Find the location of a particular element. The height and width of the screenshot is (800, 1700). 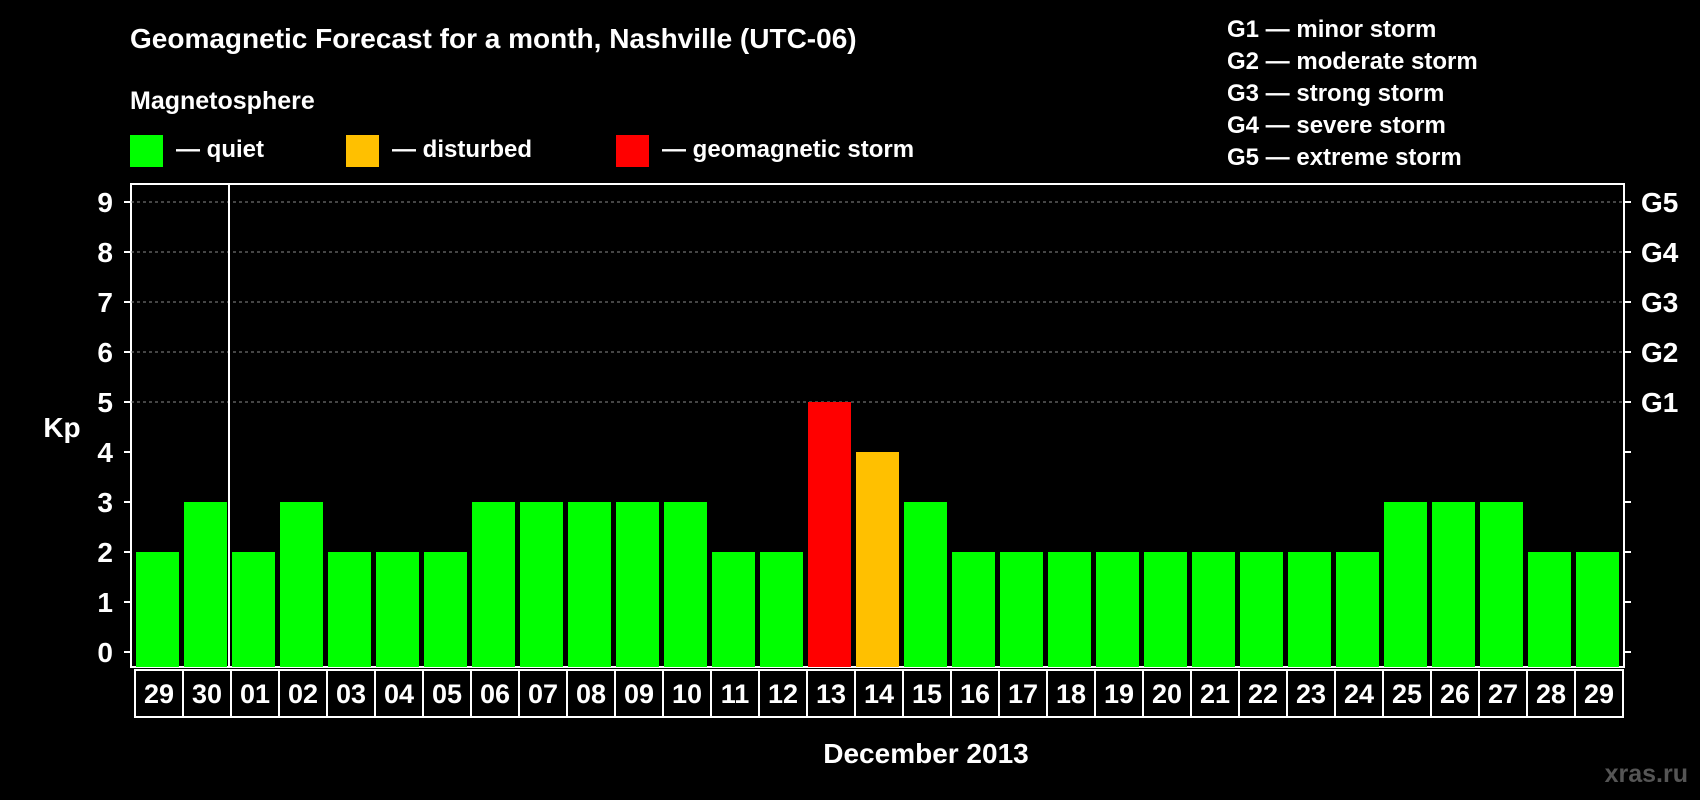

y-tick-label: 8 is located at coordinates (105, 252).